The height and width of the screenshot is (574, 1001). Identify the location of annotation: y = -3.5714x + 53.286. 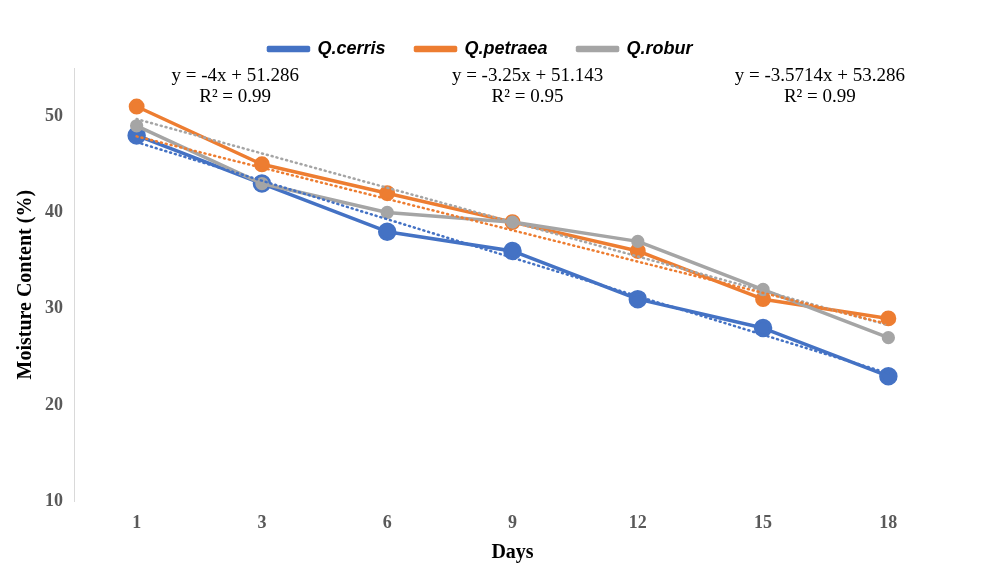
(819, 74).